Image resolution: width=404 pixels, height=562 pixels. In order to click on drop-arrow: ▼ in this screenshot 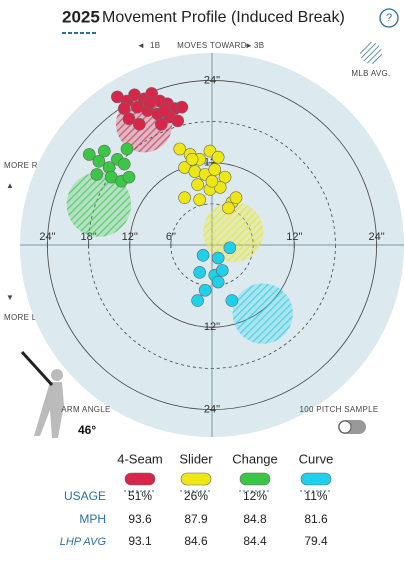, I will do `click(10, 297)`.